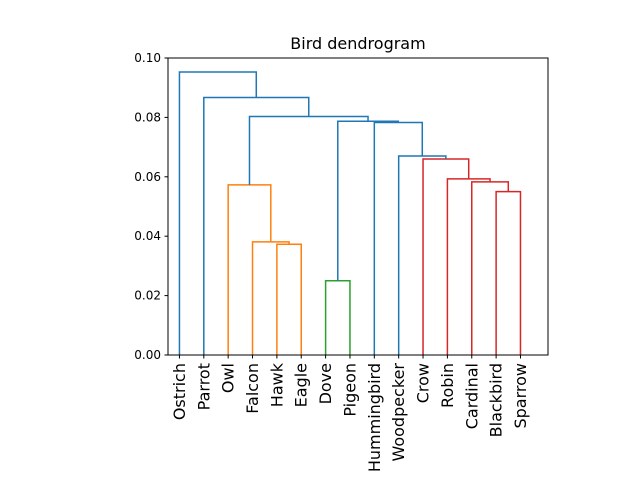  Describe the element at coordinates (151, 206) in the screenshot. I see `y-axis: 0.00 0.02 0.04 0.06 0.08 0.10` at that location.